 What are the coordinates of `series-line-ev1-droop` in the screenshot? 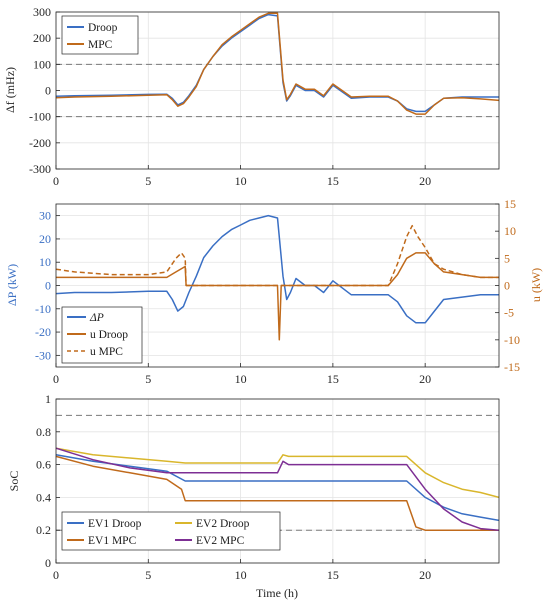 It's located at (277, 488).